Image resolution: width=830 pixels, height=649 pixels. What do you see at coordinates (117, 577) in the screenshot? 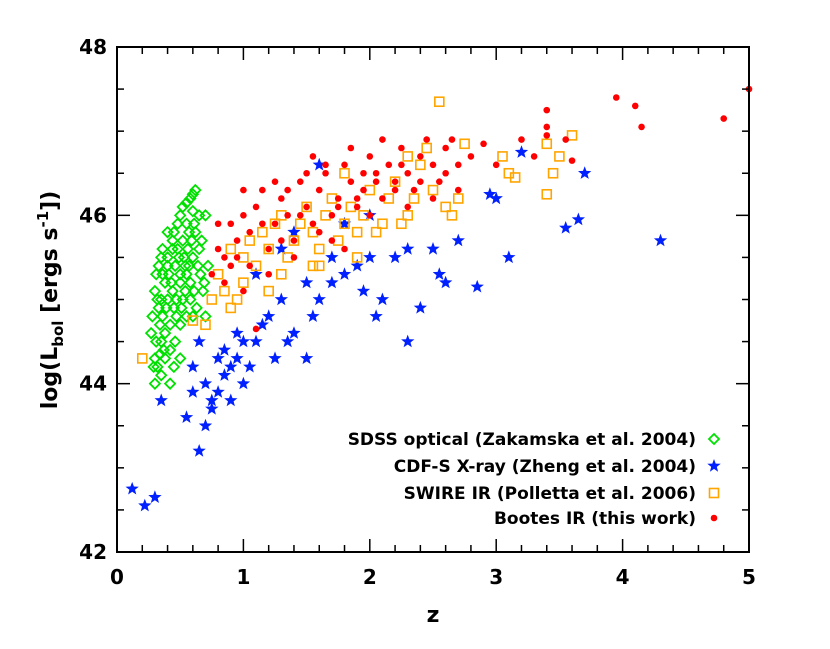
I see `x-tick-label: 0` at bounding box center [117, 577].